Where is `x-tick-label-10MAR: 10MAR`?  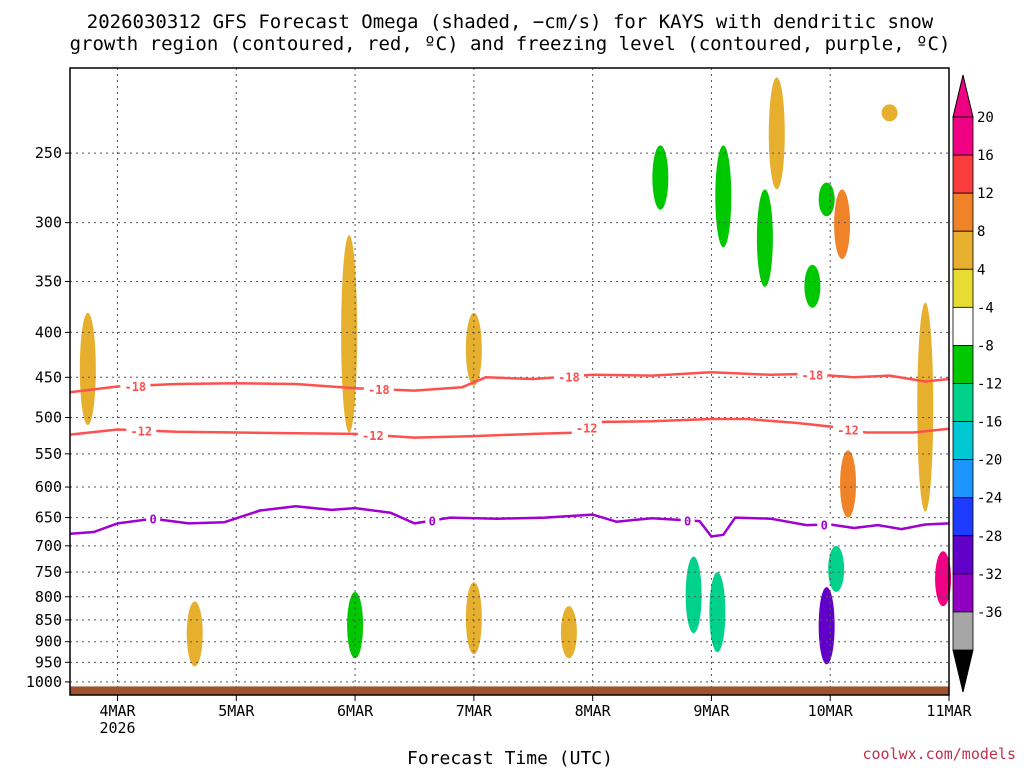 x-tick-label-10MAR: 10MAR is located at coordinates (831, 711).